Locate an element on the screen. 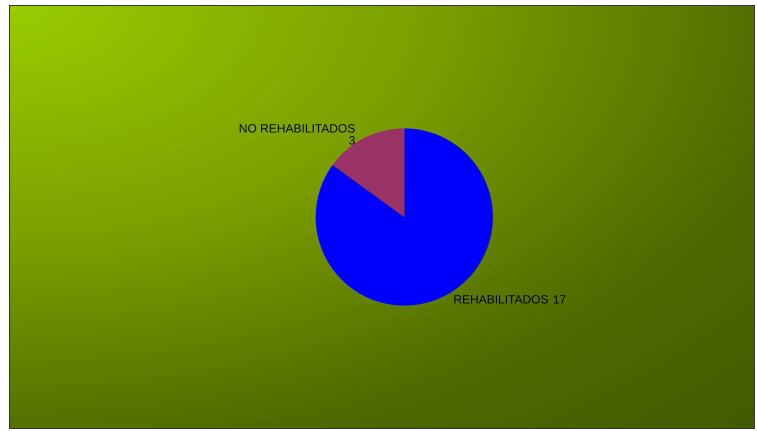 This screenshot has width=757, height=431. slice-label: NO REHABILITADOS is located at coordinates (297, 128).